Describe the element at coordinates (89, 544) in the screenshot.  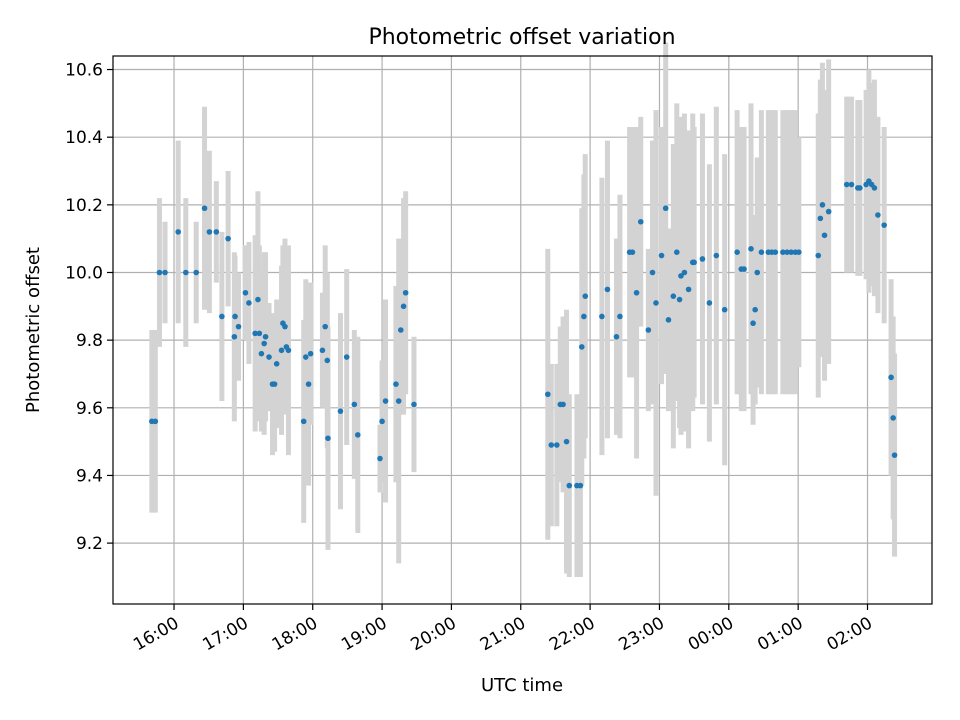
I see `y-tick-label: 9.2` at that location.